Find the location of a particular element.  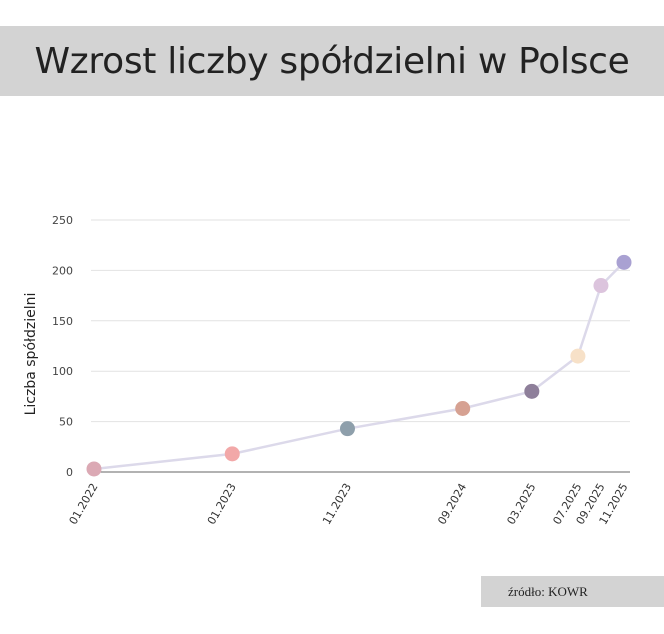

y-tick-label: 150 is located at coordinates (62, 321).